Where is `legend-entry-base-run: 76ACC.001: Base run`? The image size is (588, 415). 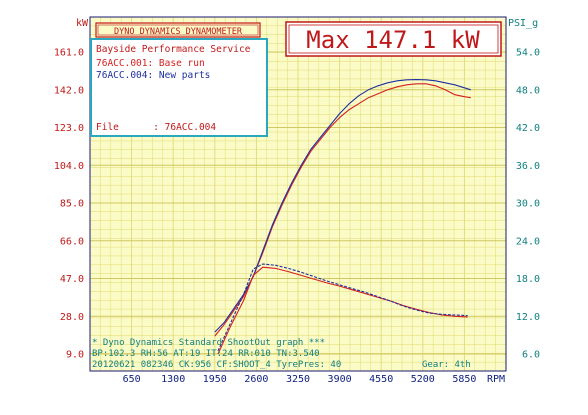
legend-entry-base-run: 76ACC.001: Base run is located at coordinates (150, 63).